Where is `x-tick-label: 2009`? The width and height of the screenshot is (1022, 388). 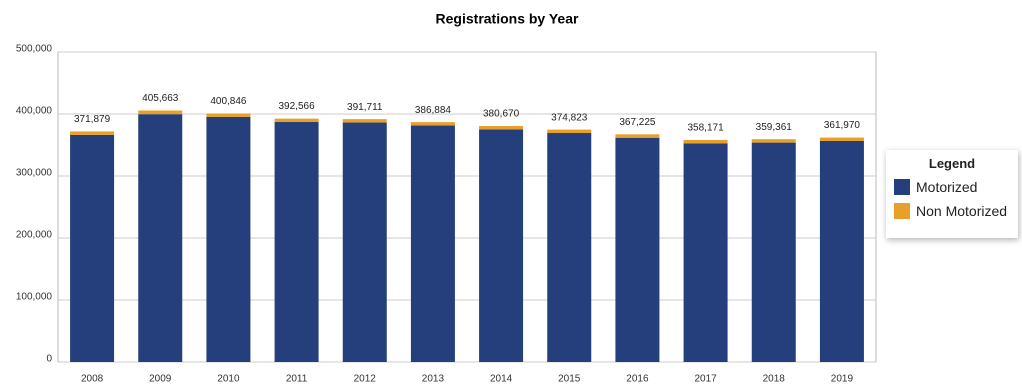
x-tick-label: 2009 is located at coordinates (160, 379).